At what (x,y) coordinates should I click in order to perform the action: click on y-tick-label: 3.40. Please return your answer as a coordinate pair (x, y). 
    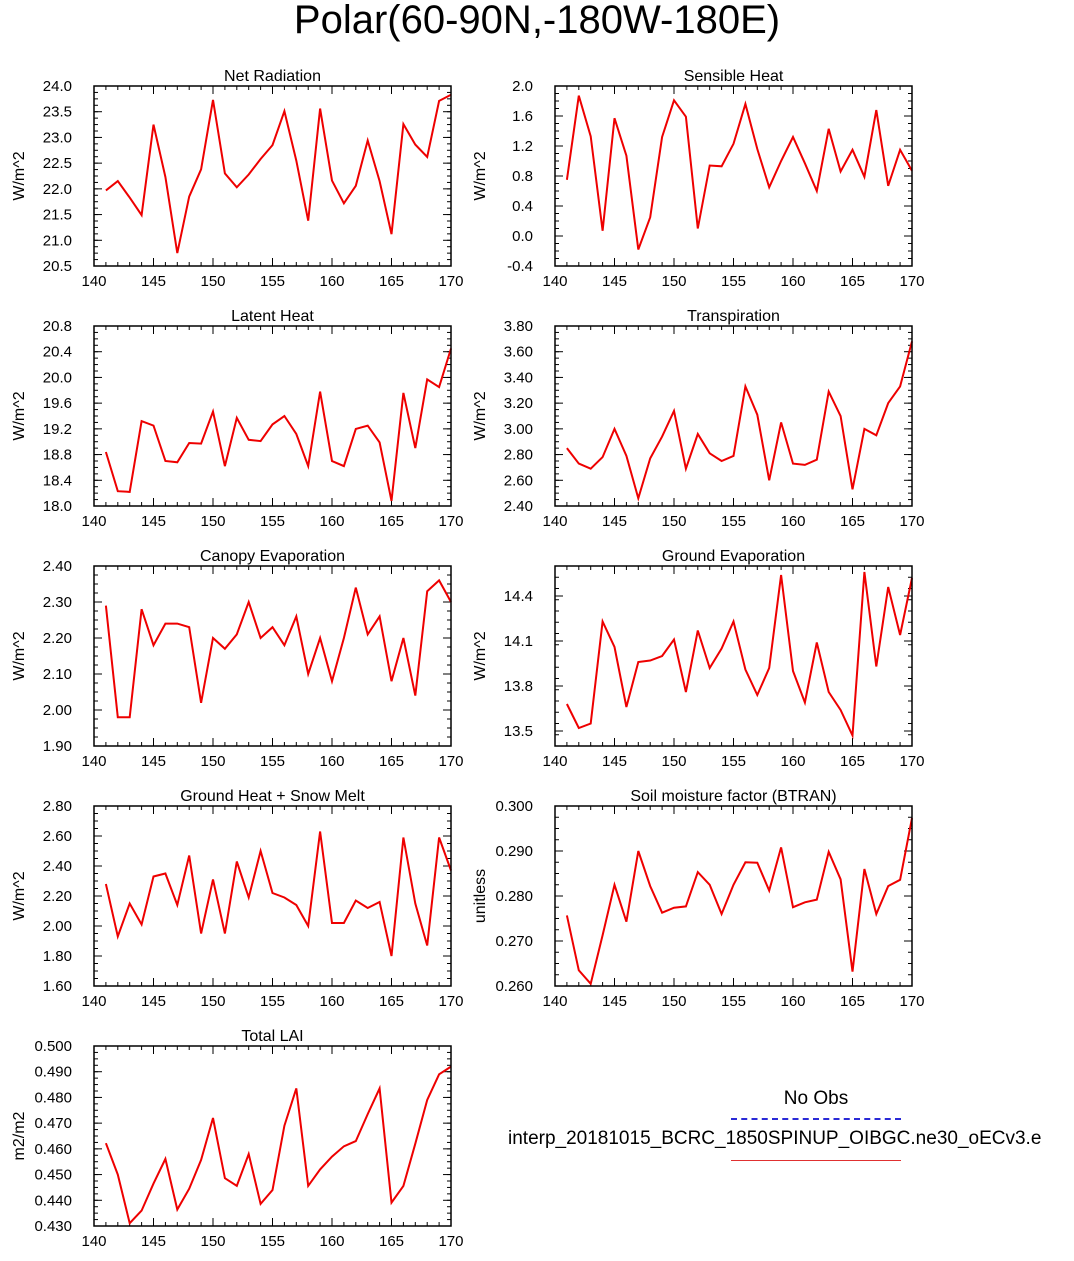
    Looking at the image, I should click on (518, 377).